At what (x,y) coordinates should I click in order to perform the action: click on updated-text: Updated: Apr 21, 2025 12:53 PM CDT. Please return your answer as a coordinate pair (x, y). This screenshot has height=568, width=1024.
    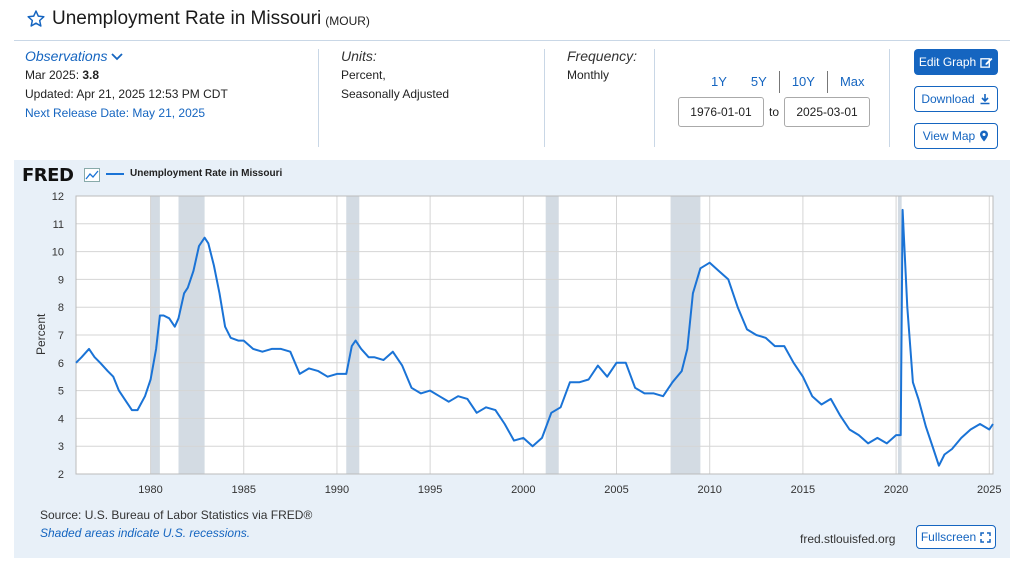
    Looking at the image, I should click on (126, 94).